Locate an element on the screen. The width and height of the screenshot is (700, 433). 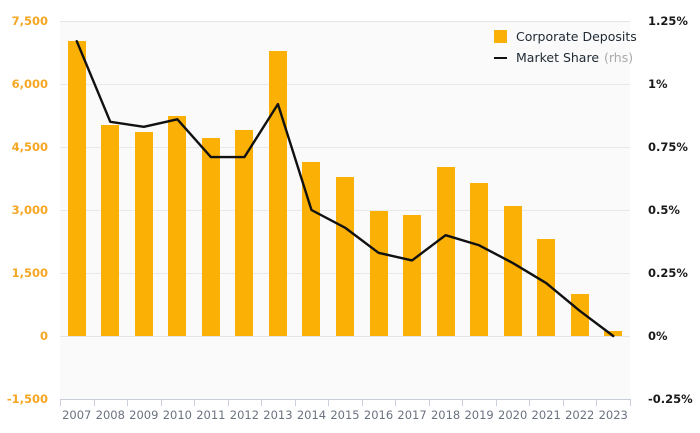
legend-item-market-share: Market Share (rhs) is located at coordinates (565, 57).